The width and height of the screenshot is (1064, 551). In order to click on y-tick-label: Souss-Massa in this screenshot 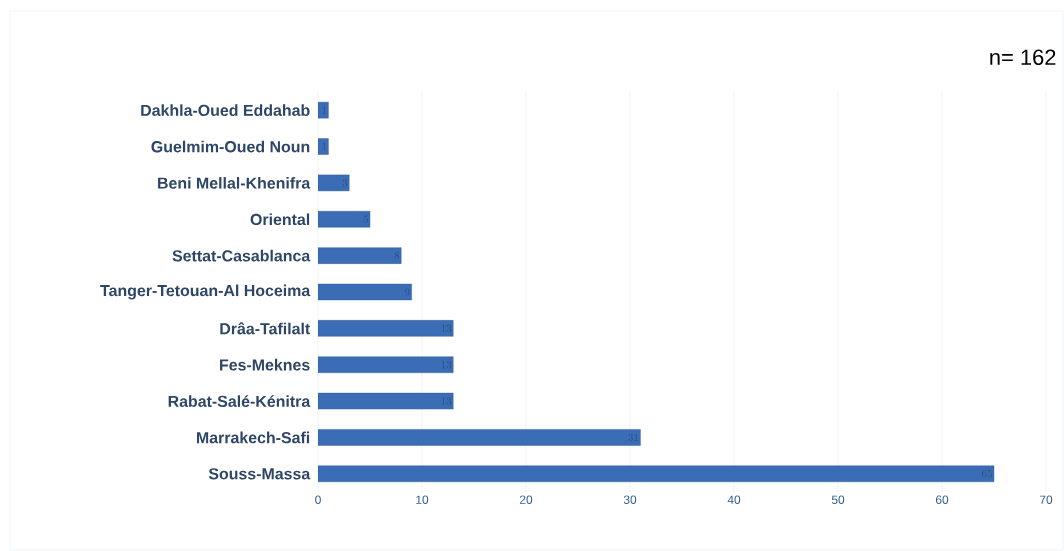, I will do `click(259, 474)`.